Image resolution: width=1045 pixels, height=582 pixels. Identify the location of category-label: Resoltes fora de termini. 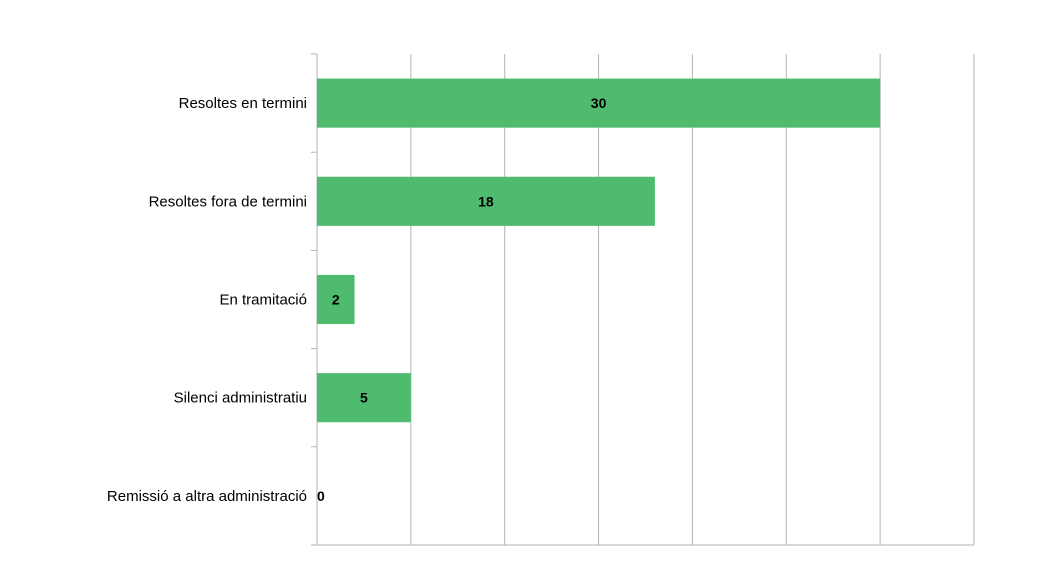
(228, 201).